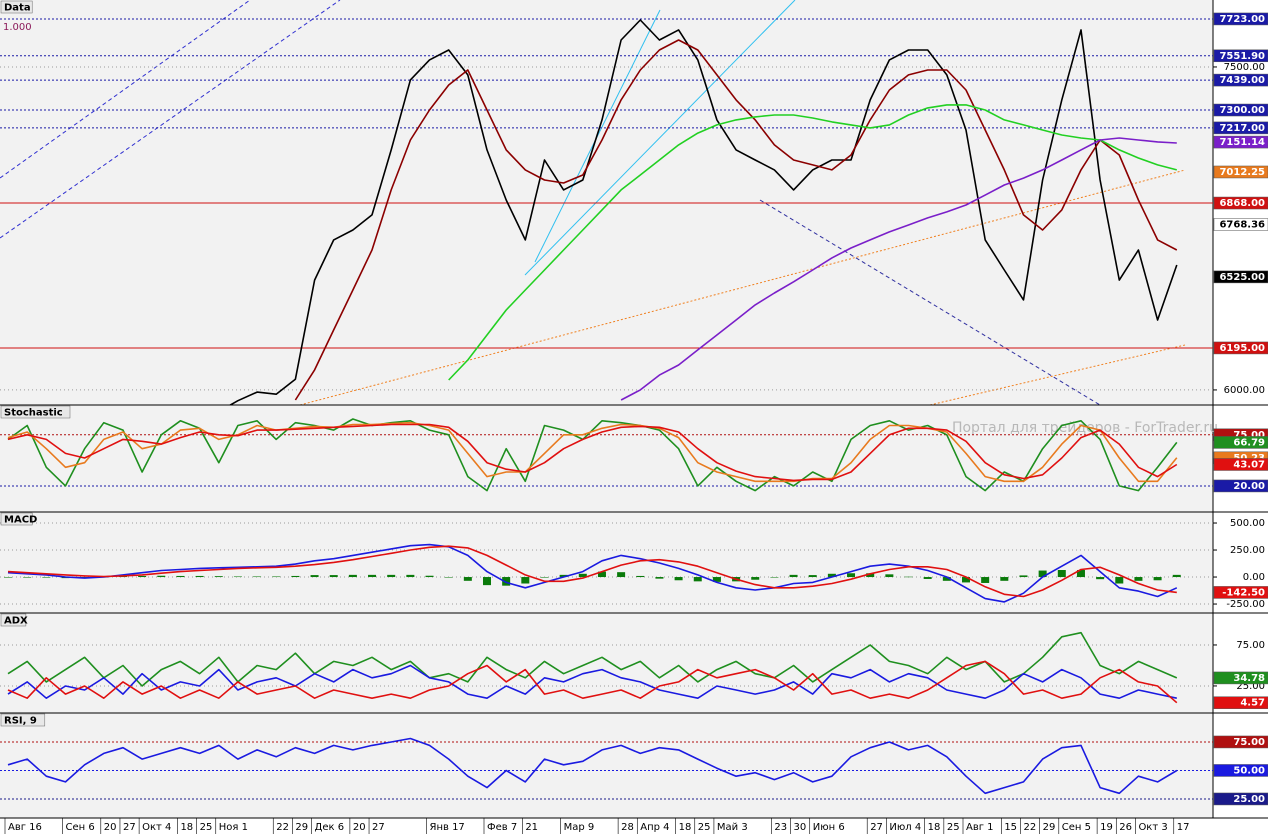  I want to click on price-tag-label: -142.50, so click(1243, 592).